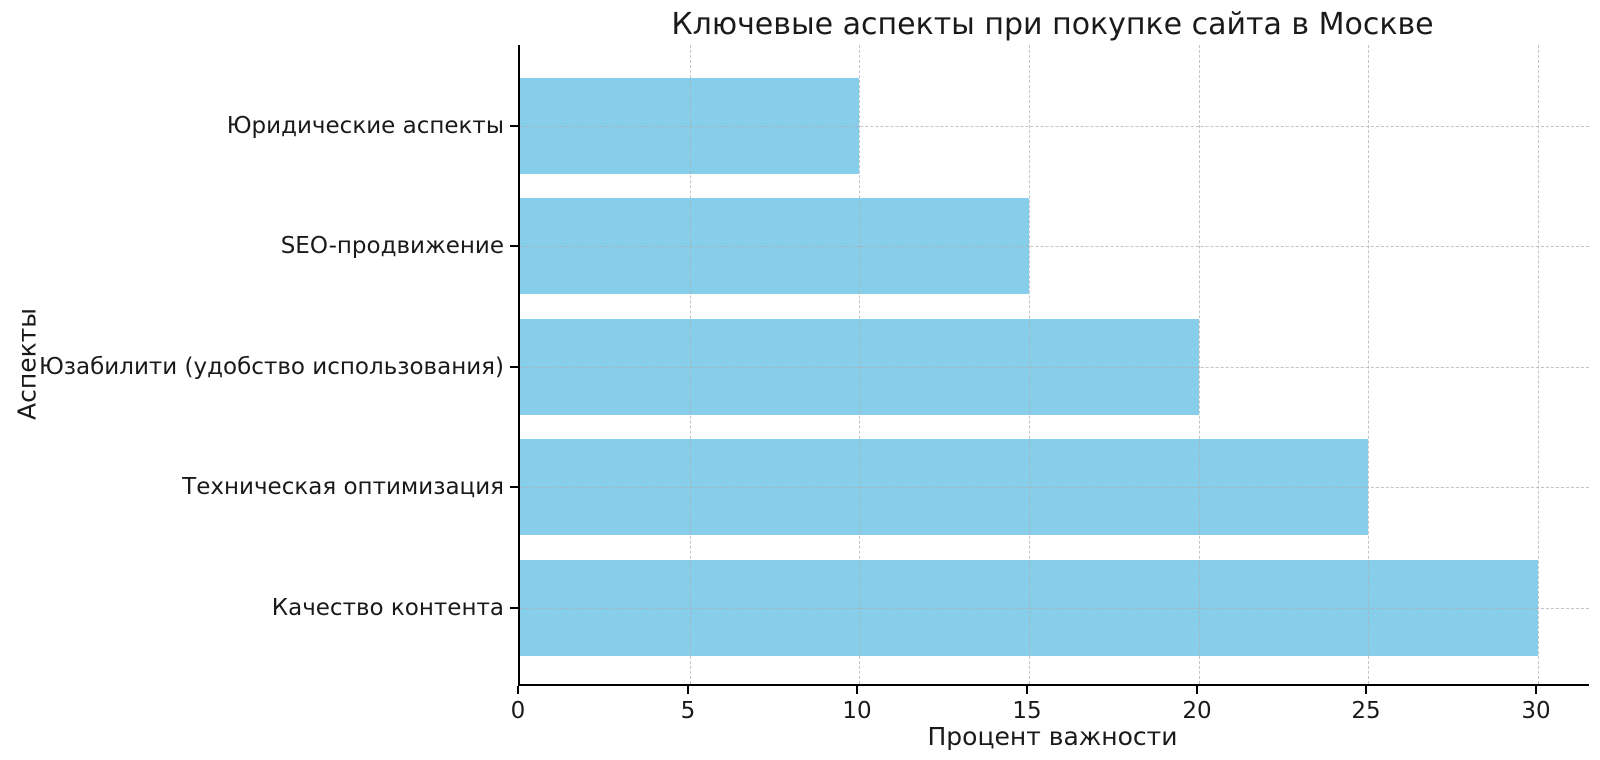 Image resolution: width=1600 pixels, height=760 pixels. I want to click on y-tick-label: Юридические аспекты, so click(365, 126).